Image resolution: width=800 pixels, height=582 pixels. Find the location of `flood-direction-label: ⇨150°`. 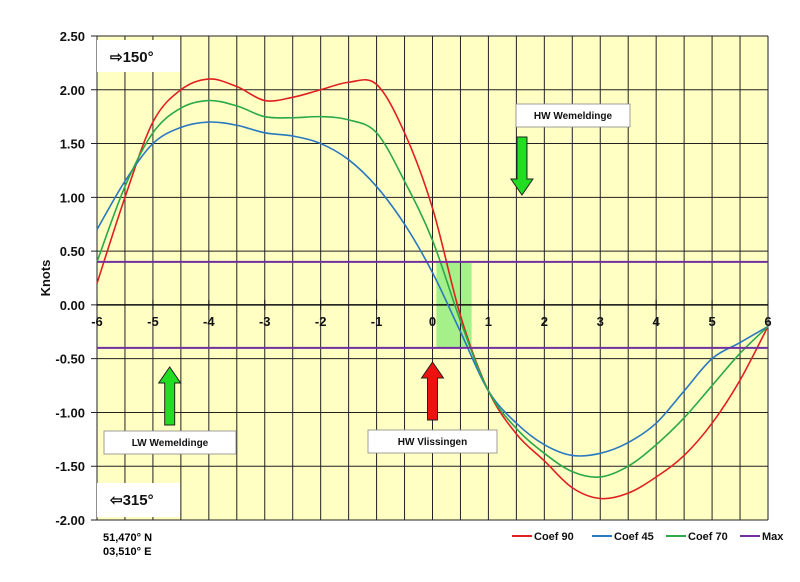

flood-direction-label: ⇨150° is located at coordinates (132, 57).